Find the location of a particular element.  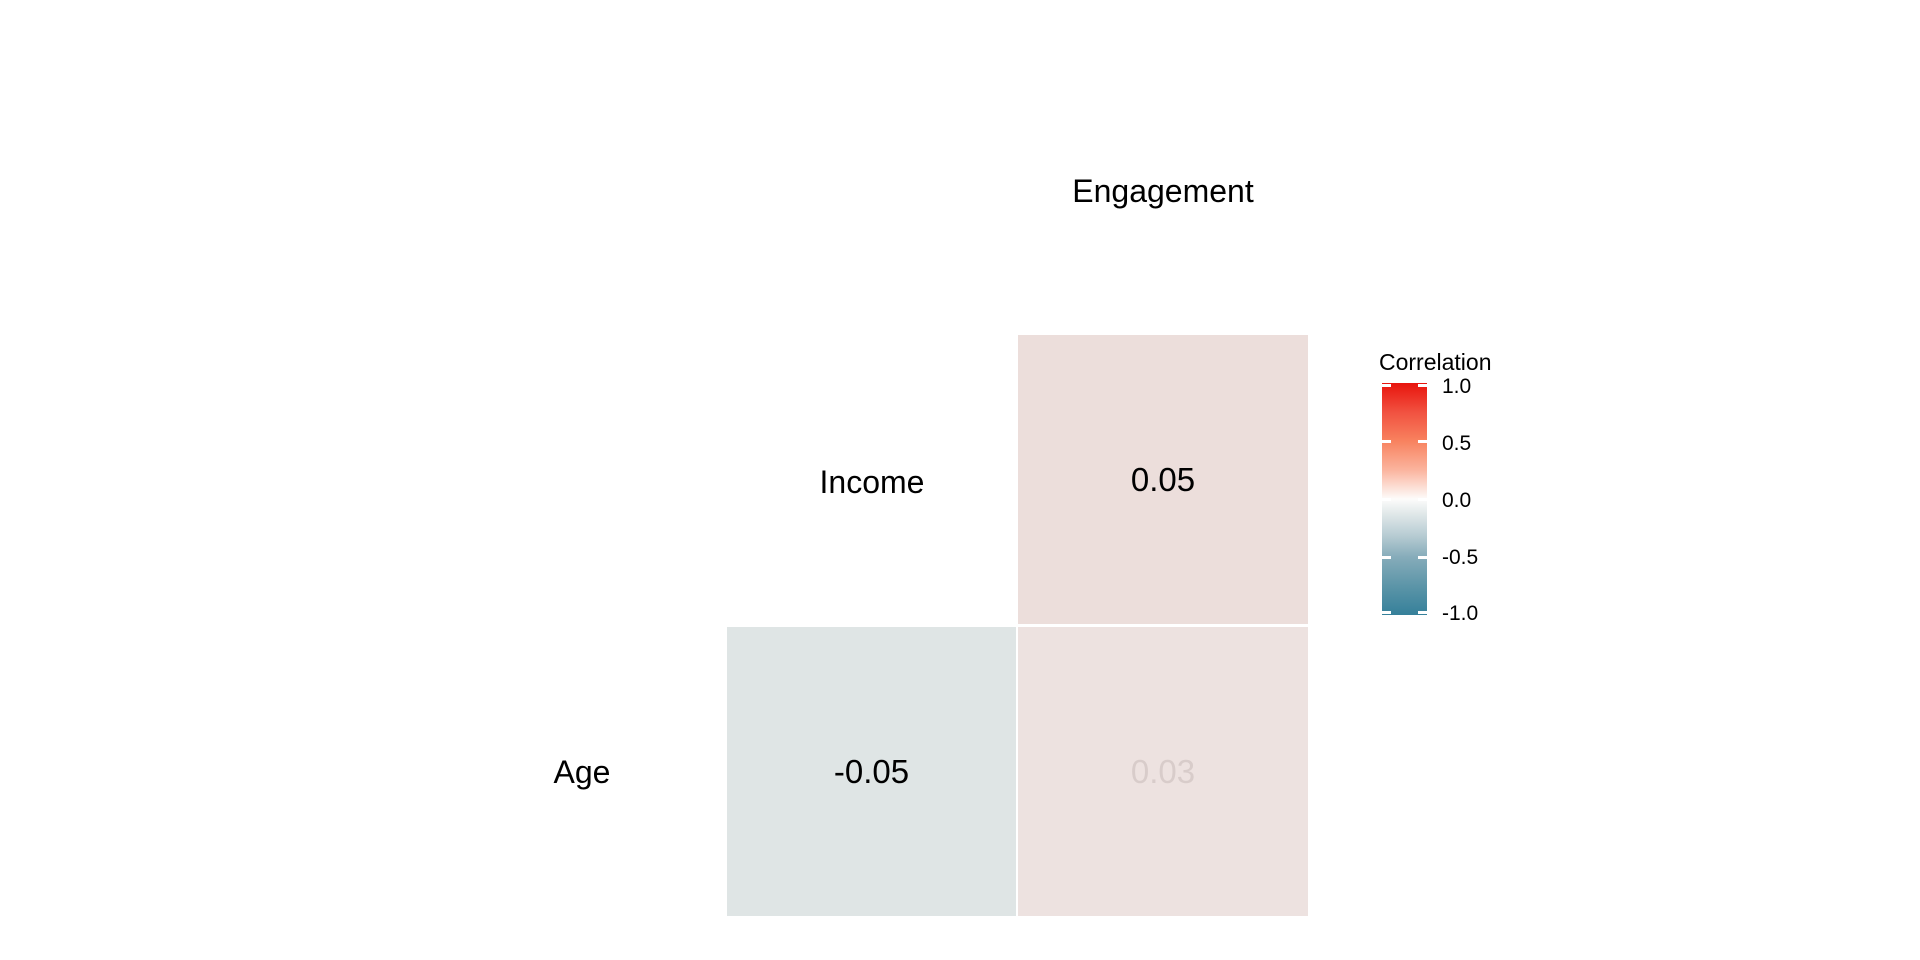

variable-label-age: Age is located at coordinates (582, 772).